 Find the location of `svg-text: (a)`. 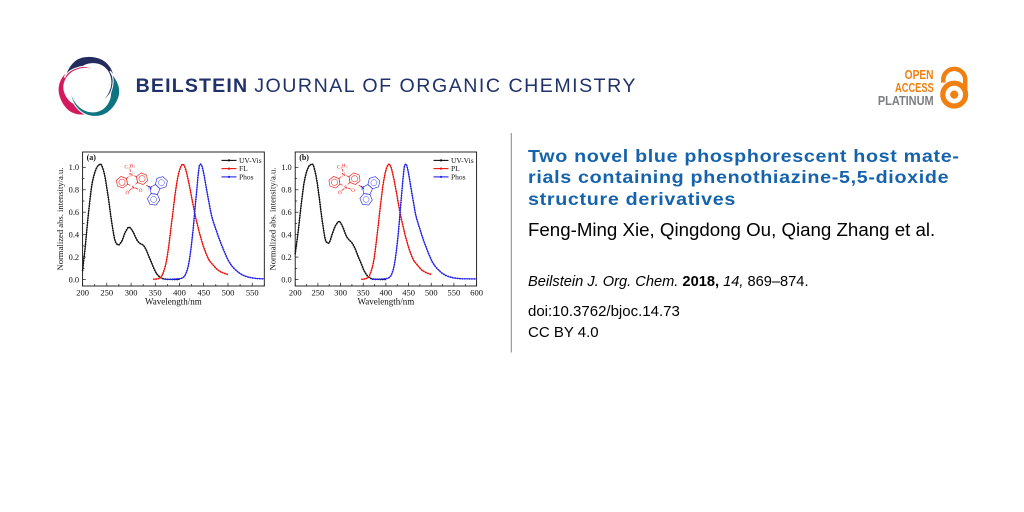

svg-text: (a) is located at coordinates (92, 157).